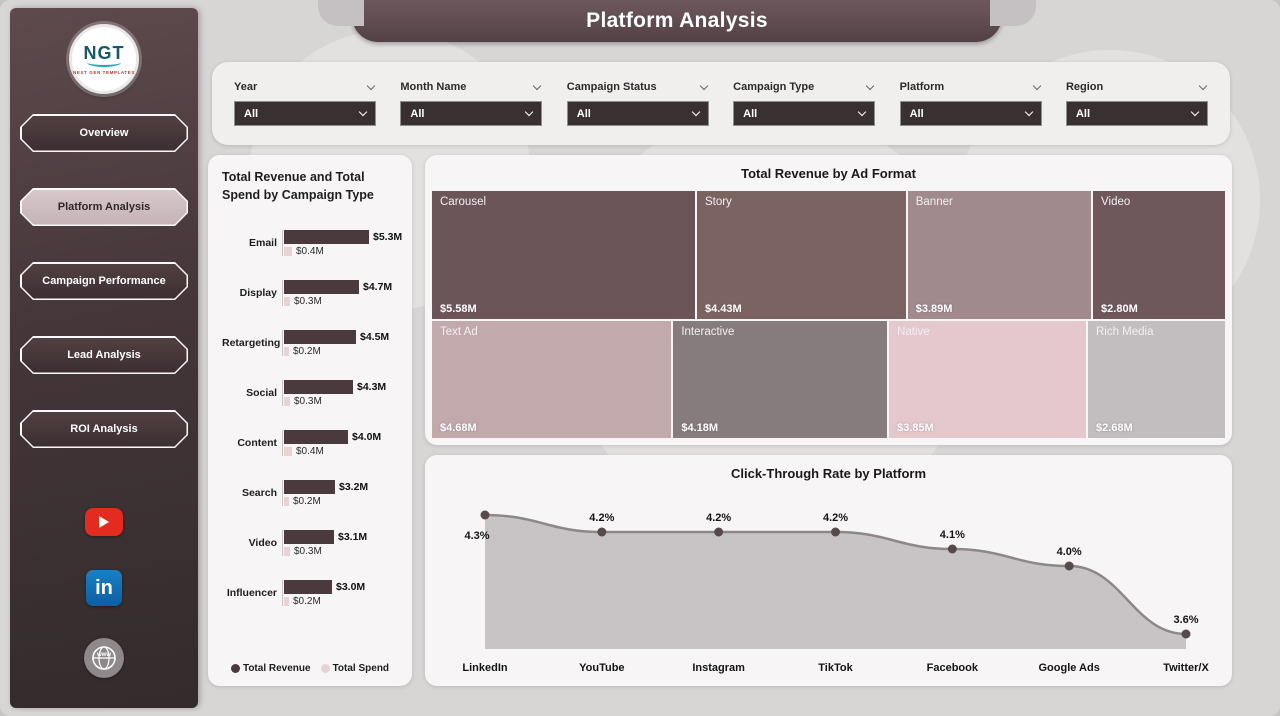 Image resolution: width=1280 pixels, height=716 pixels. What do you see at coordinates (354, 668) in the screenshot?
I see `legend-item-total-spend: Total Spend` at bounding box center [354, 668].